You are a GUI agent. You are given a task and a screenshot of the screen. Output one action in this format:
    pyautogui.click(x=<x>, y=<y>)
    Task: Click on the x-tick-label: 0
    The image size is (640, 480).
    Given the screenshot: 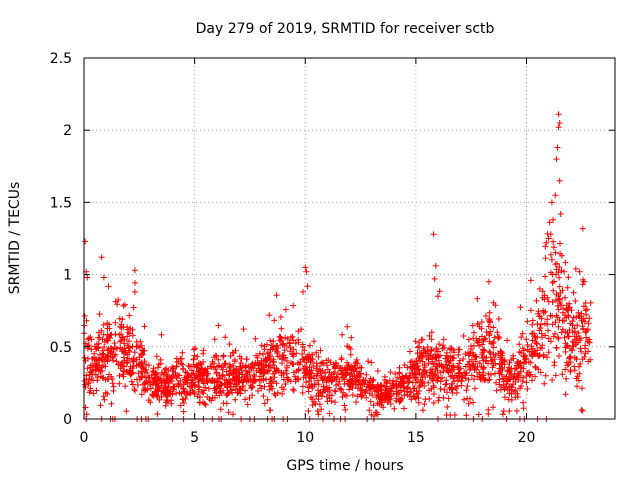 What is the action you would take?
    pyautogui.click(x=84, y=438)
    